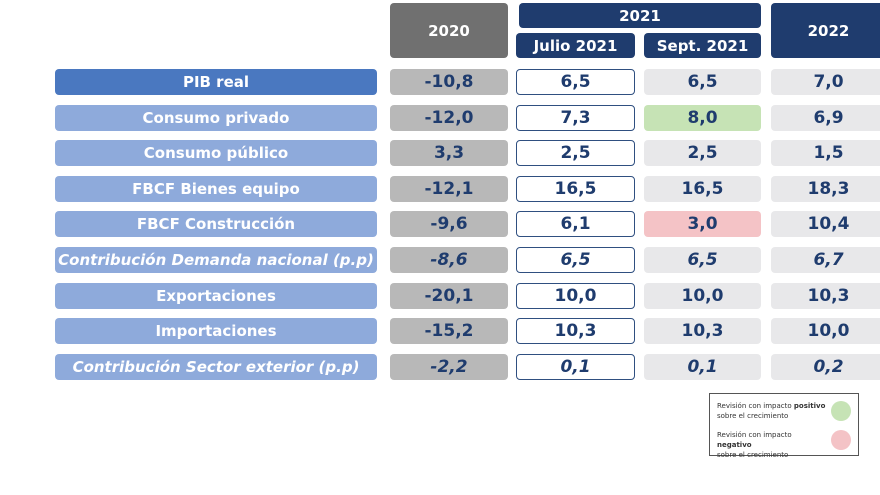  What do you see at coordinates (216, 82) in the screenshot?
I see `row-label: PIB real` at bounding box center [216, 82].